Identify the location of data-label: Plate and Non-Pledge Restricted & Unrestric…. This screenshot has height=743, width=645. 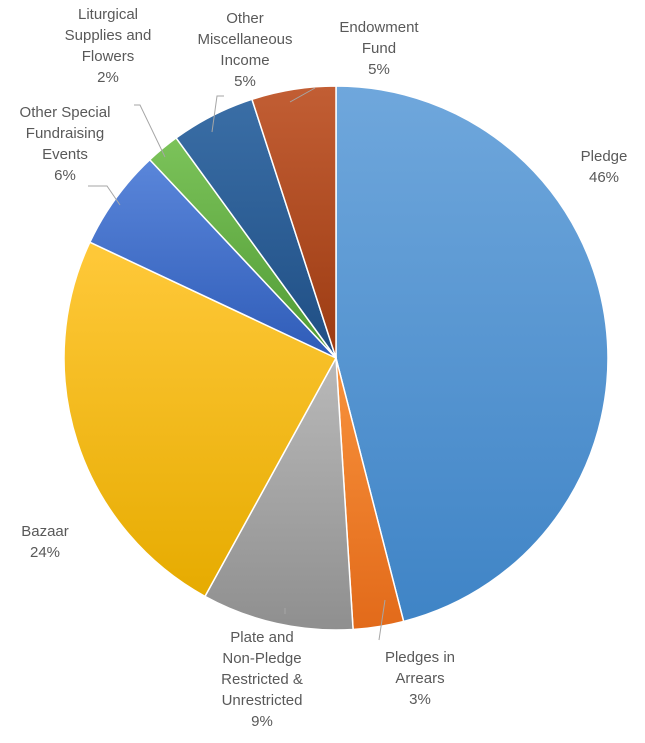
(262, 679).